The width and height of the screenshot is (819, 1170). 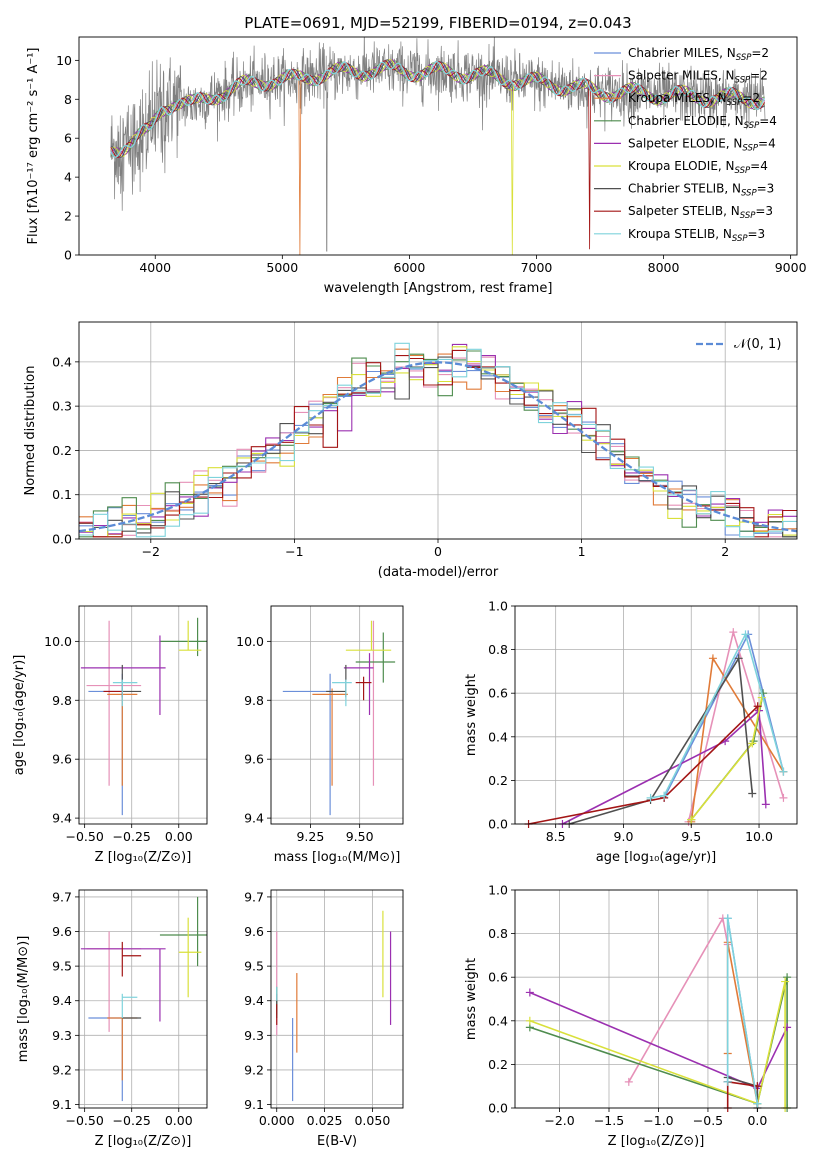 What do you see at coordinates (151, 551) in the screenshot?
I see `tick-label-x: −2` at bounding box center [151, 551].